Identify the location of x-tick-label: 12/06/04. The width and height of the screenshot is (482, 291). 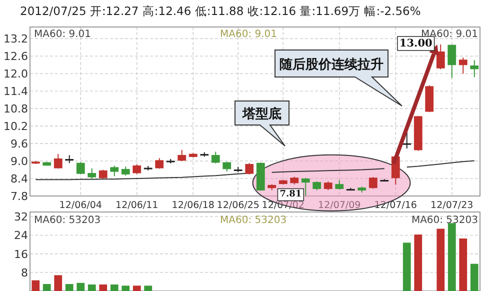
(80, 205).